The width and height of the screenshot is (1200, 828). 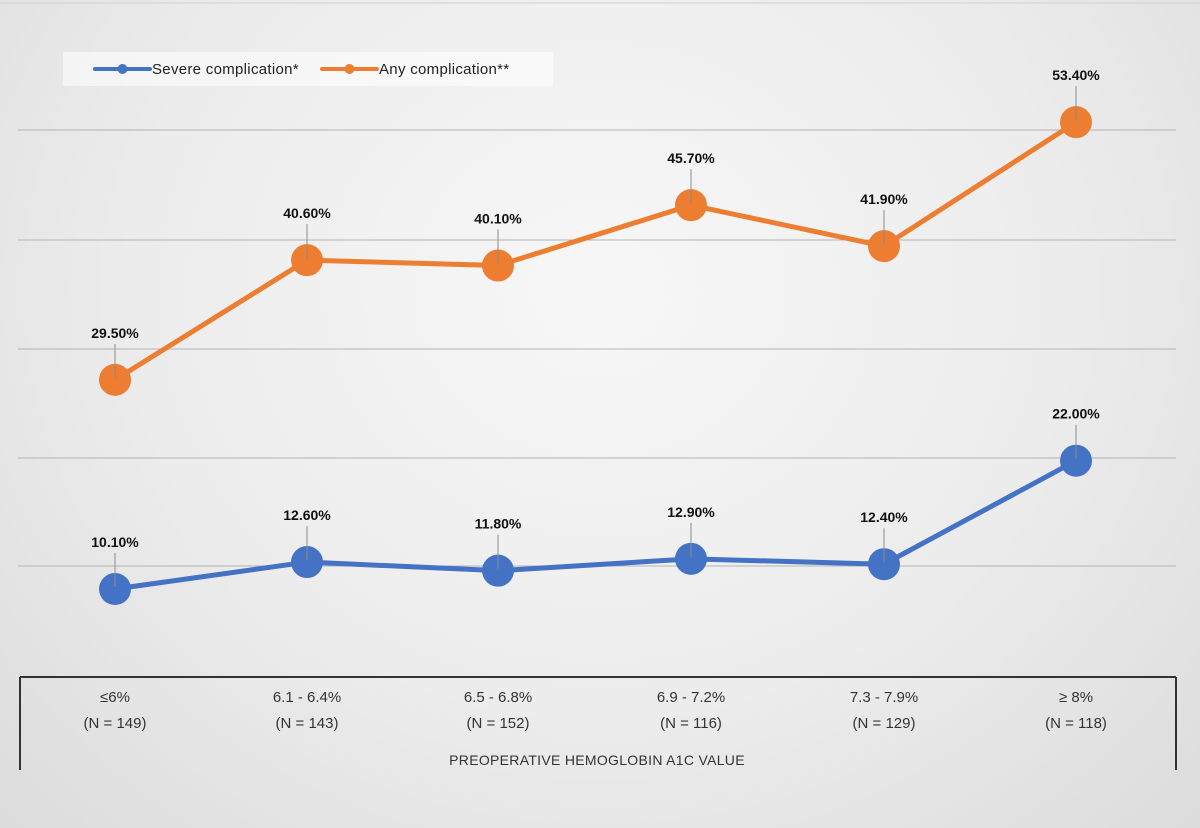 I want to click on data-label: 22.00%, so click(x=1076, y=414).